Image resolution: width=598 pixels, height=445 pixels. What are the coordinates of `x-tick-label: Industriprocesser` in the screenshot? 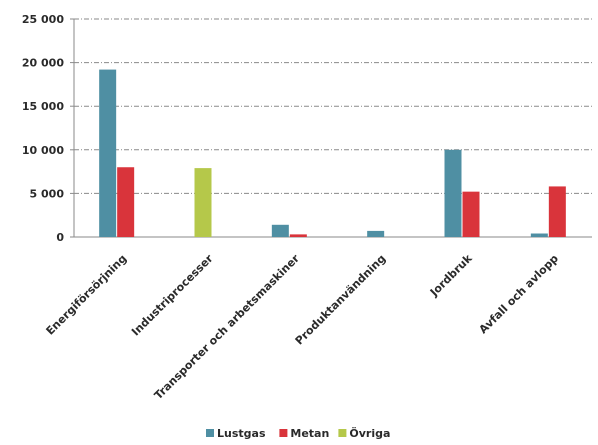 It's located at (172, 295).